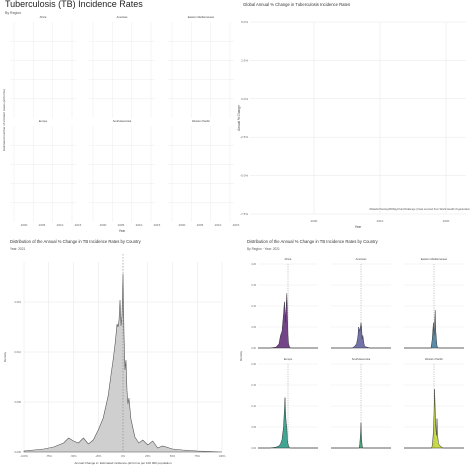  What do you see at coordinates (18, 452) in the screenshot?
I see `y-tick-label: 0.000` at bounding box center [18, 452].